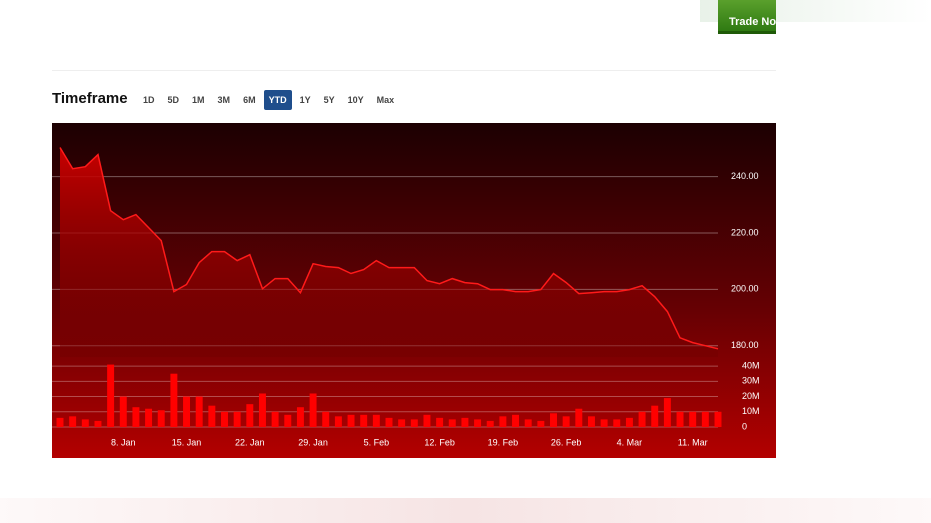  Describe the element at coordinates (149, 100) in the screenshot. I see `timeframe-option: 1D` at that location.